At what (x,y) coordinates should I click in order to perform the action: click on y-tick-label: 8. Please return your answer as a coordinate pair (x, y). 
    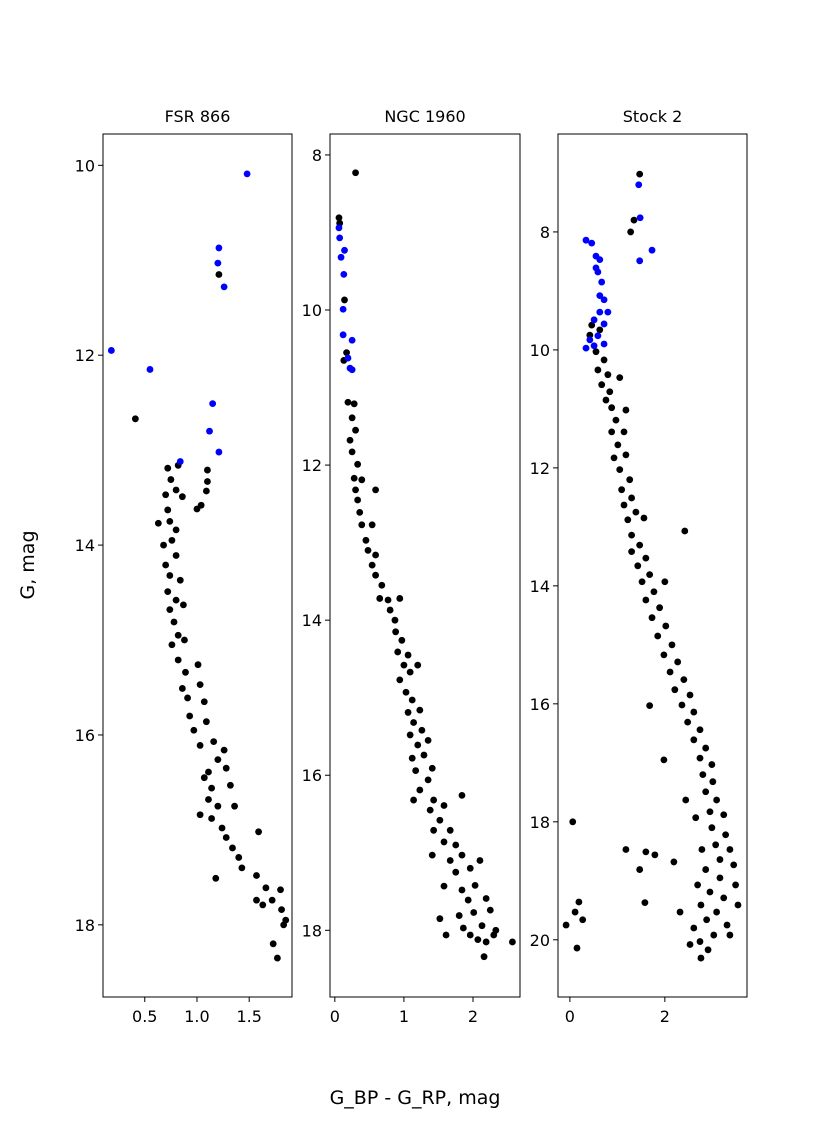
    Looking at the image, I should click on (317, 155).